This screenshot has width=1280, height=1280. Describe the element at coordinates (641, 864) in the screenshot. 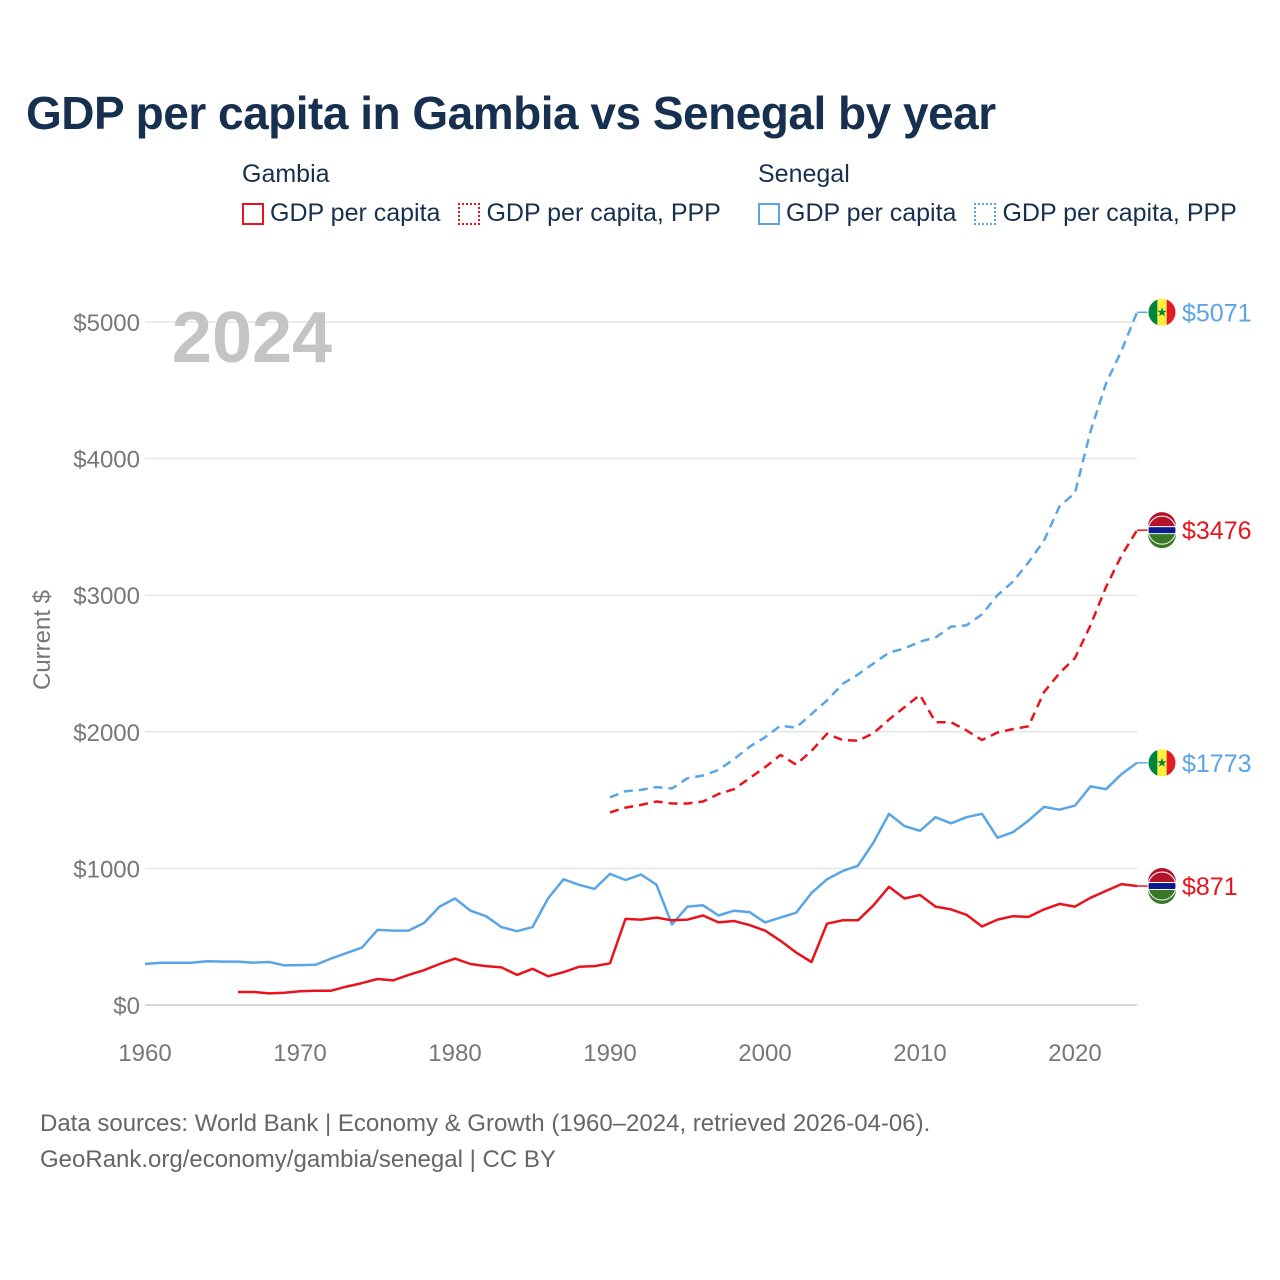

I see `series-line-senegal-gdp-per-capita` at that location.